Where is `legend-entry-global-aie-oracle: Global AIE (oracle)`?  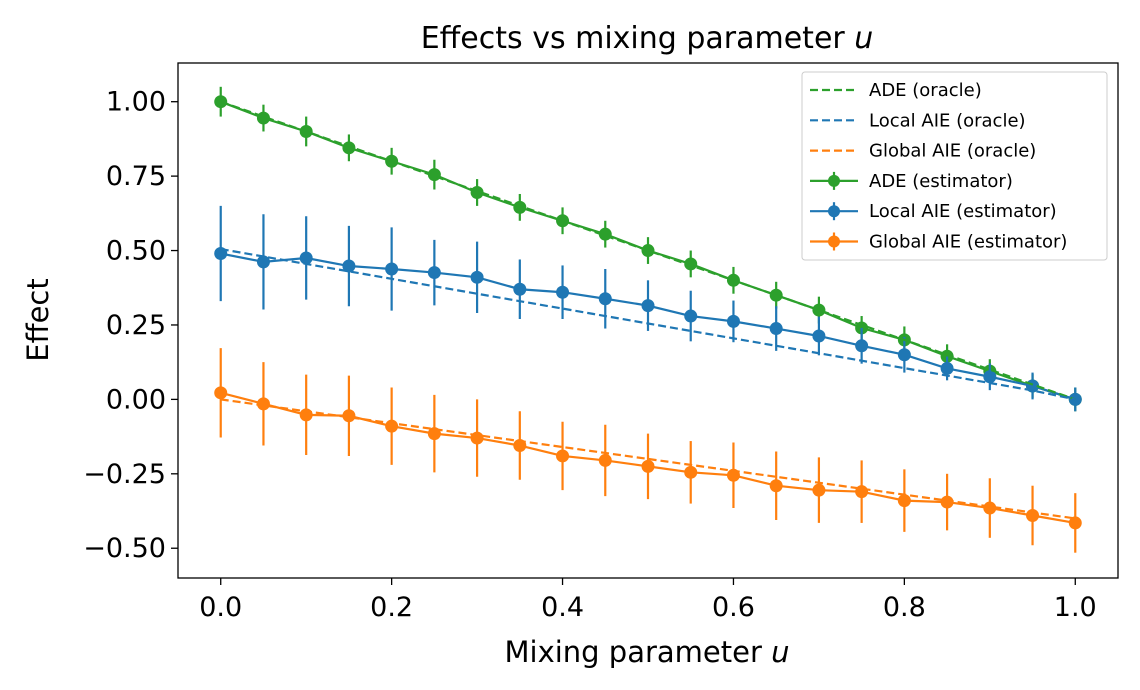
legend-entry-global-aie-oracle: Global AIE (oracle) is located at coordinates (923, 151).